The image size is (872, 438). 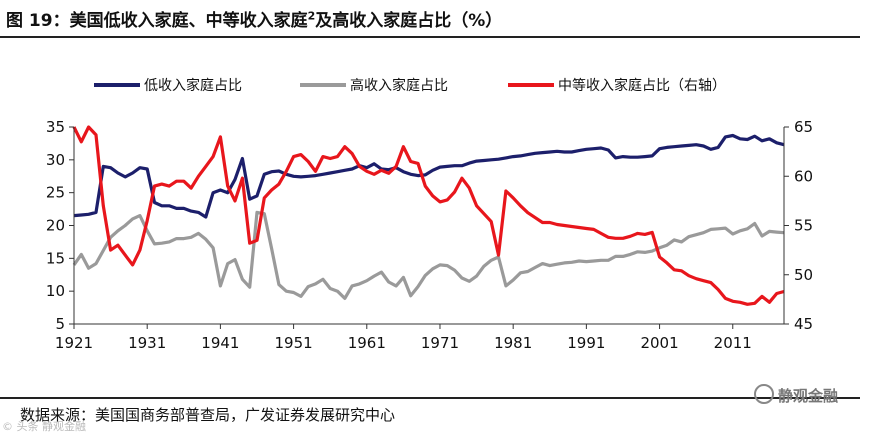 I want to click on source-note: 数据来源：美国国商务部普查局，广发证券发展研究中心, so click(x=208, y=415).